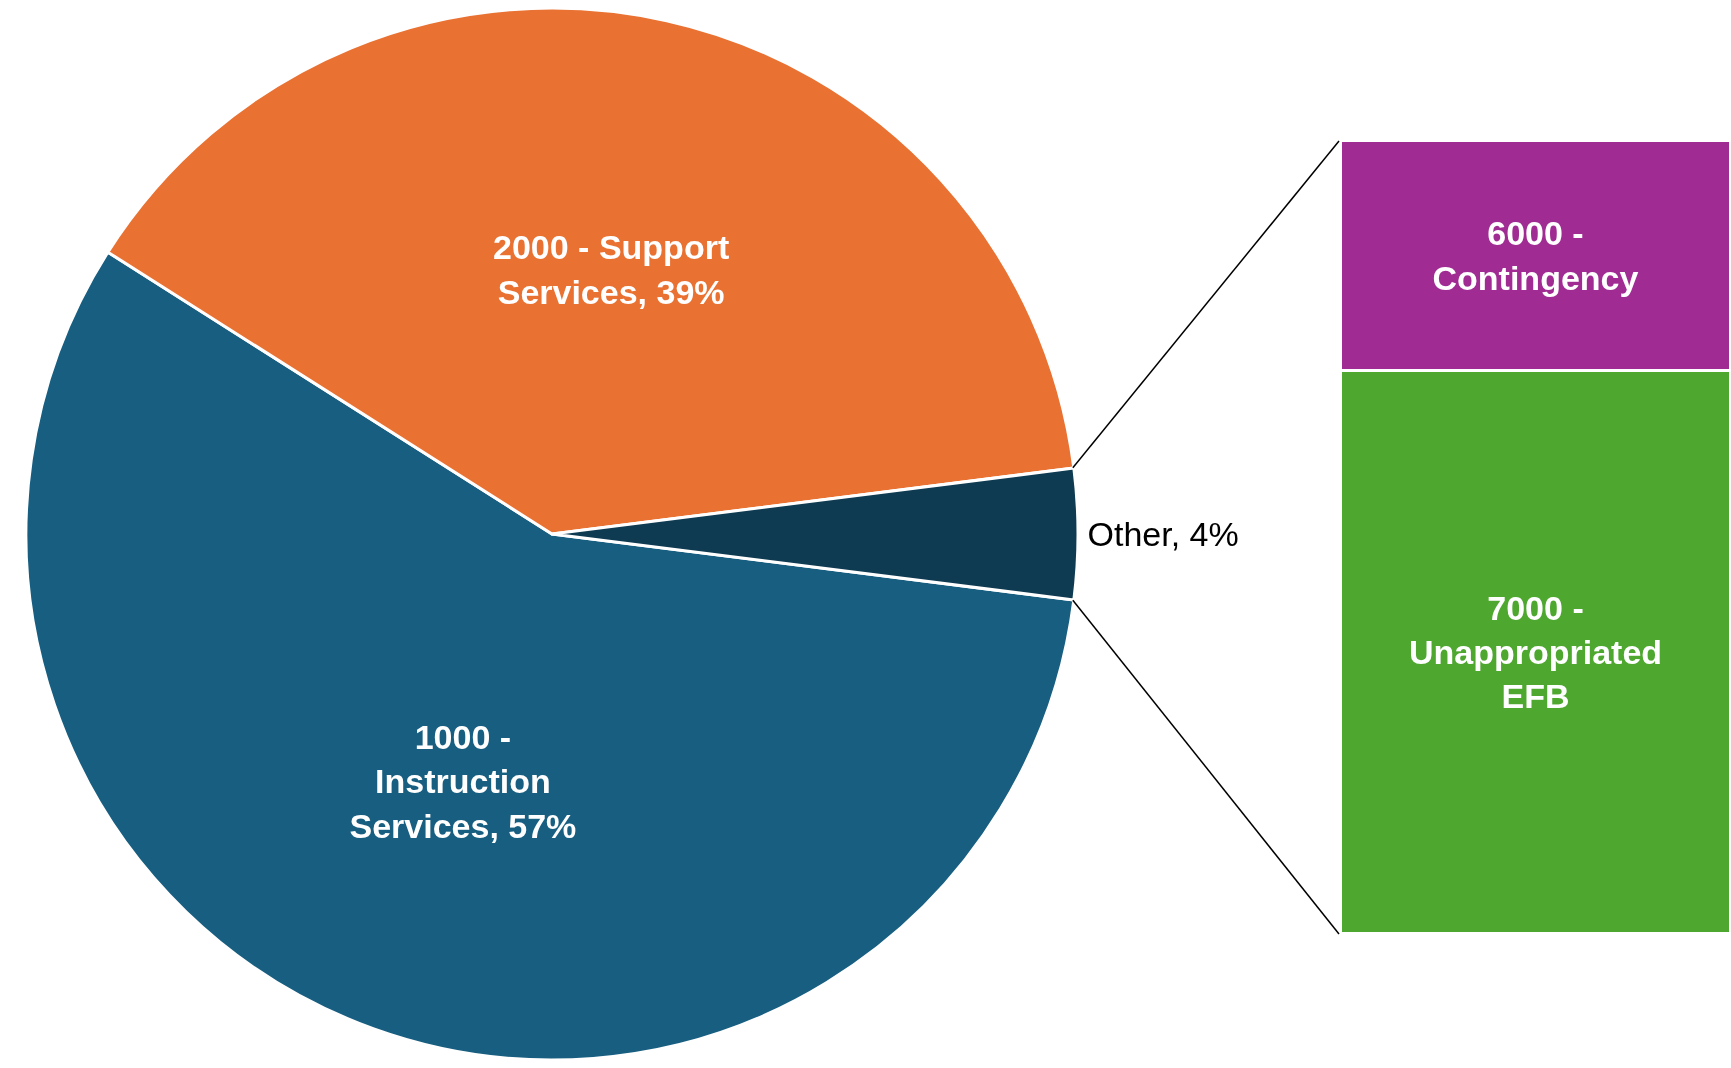 Image resolution: width=1731 pixels, height=1068 pixels. What do you see at coordinates (1535, 652) in the screenshot?
I see `series-label: 7000 - Unappropriated EFB` at bounding box center [1535, 652].